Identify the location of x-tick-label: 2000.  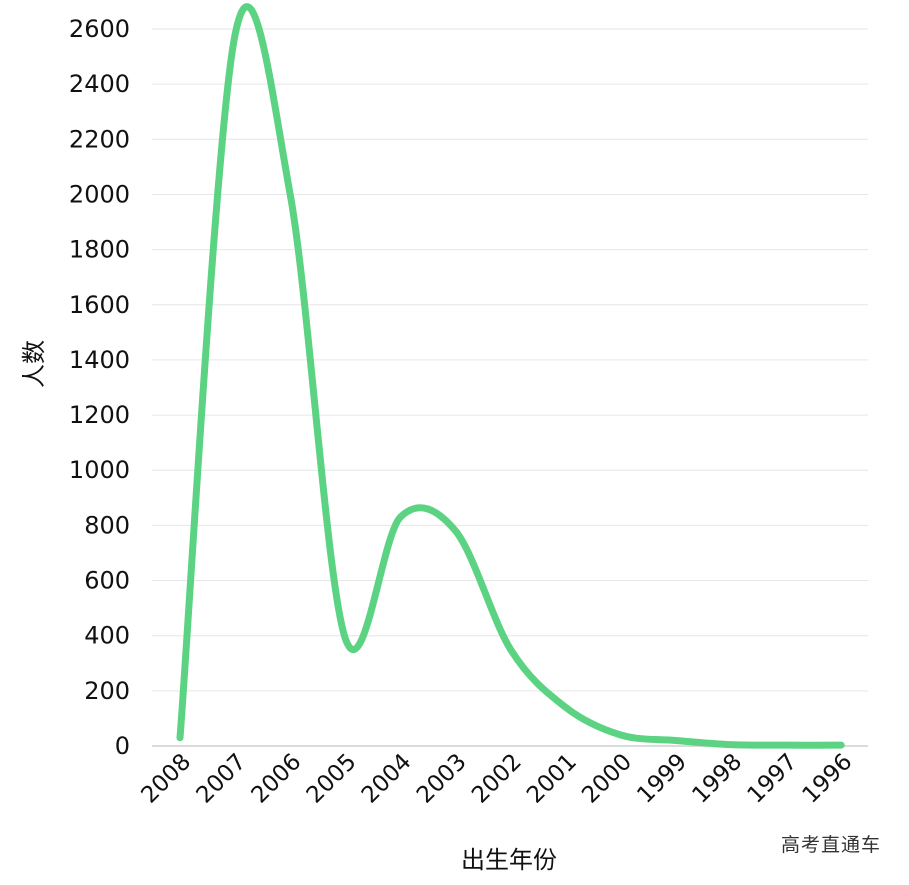
(607, 779).